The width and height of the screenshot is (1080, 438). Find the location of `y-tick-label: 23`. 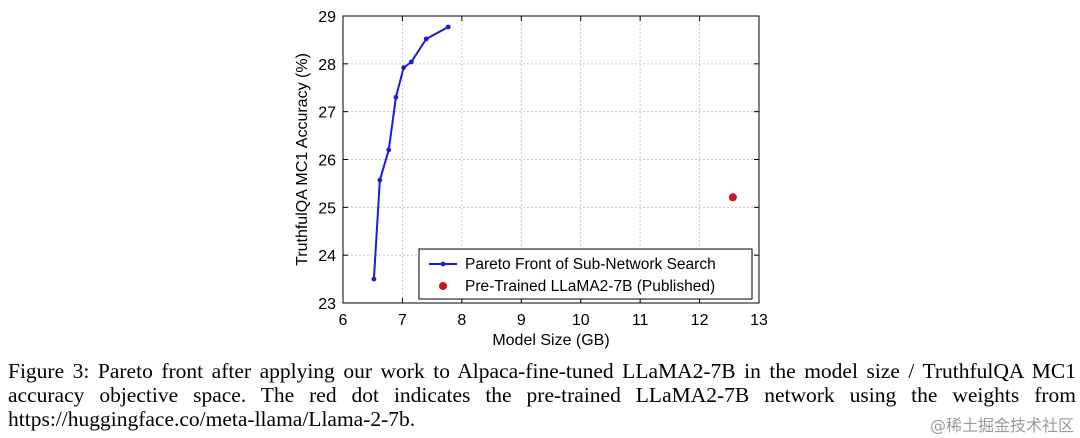

y-tick-label: 23 is located at coordinates (327, 304).